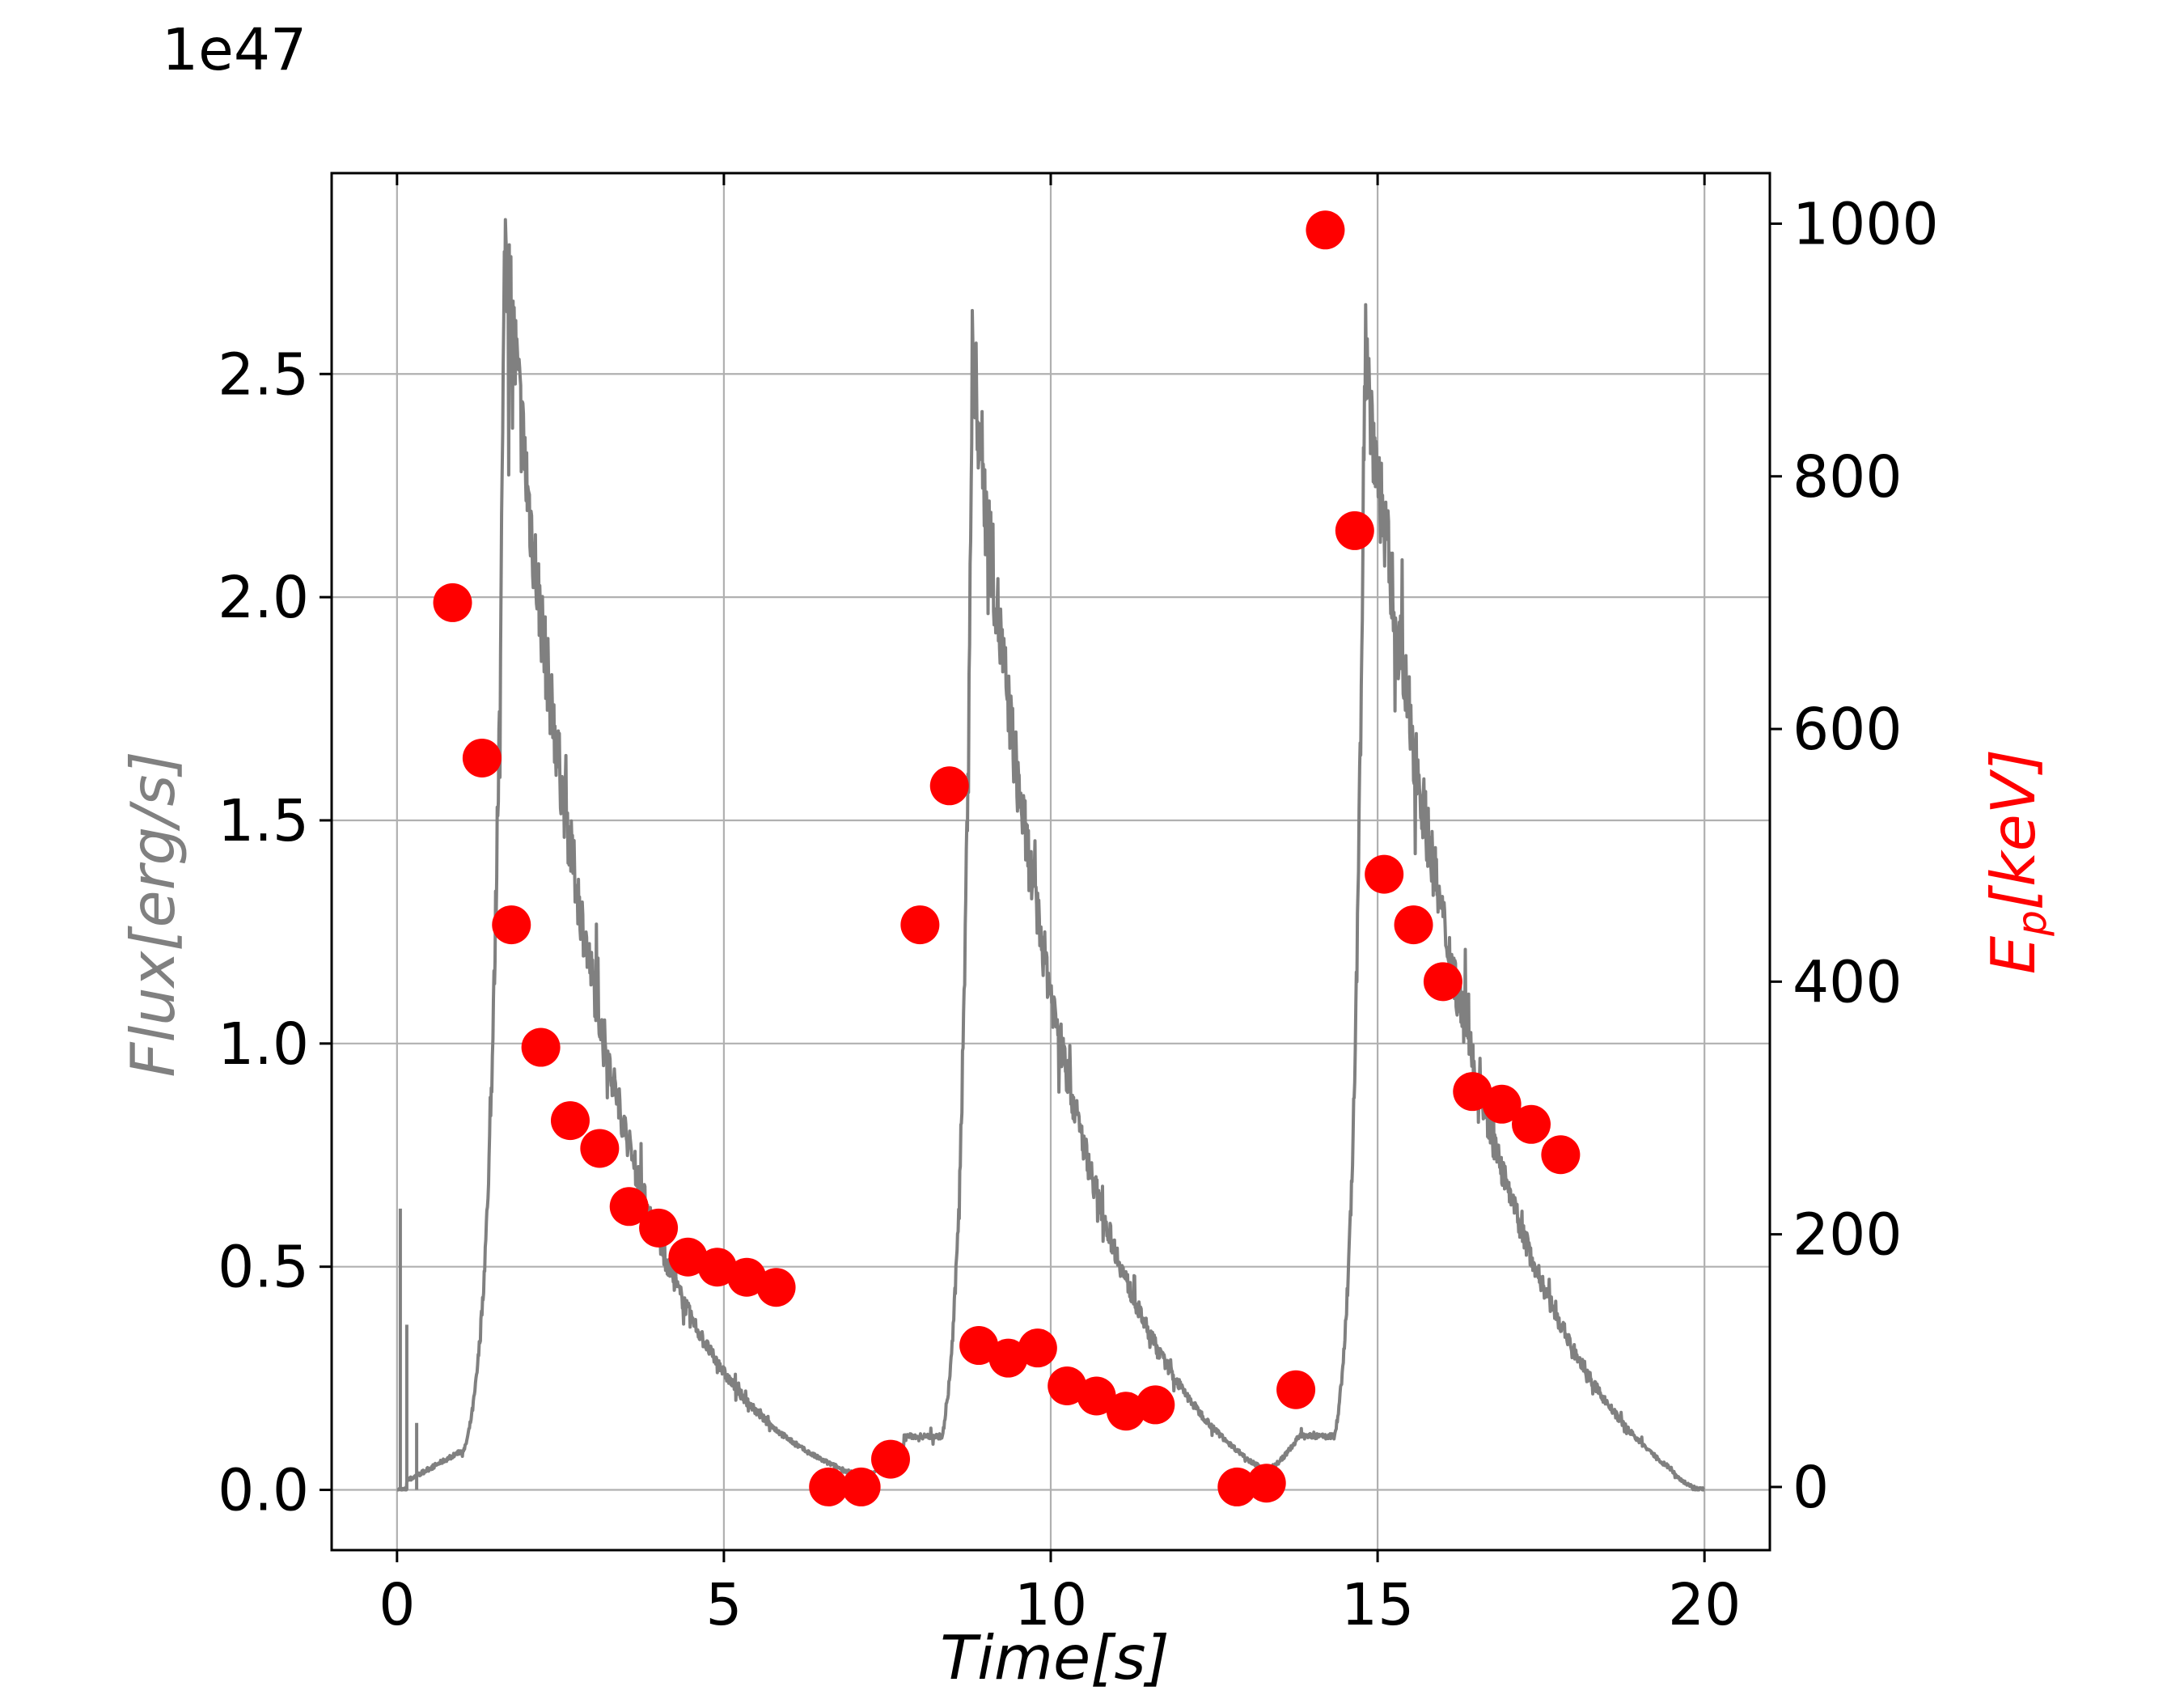  What do you see at coordinates (723, 1604) in the screenshot?
I see `x-tick-label: 5` at bounding box center [723, 1604].